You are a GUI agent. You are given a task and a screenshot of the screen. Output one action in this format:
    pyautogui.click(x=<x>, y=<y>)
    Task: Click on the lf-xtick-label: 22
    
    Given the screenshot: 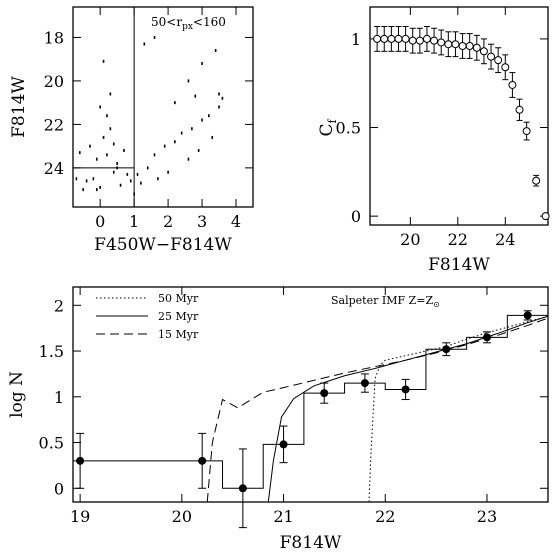 What is the action you would take?
    pyautogui.click(x=385, y=516)
    